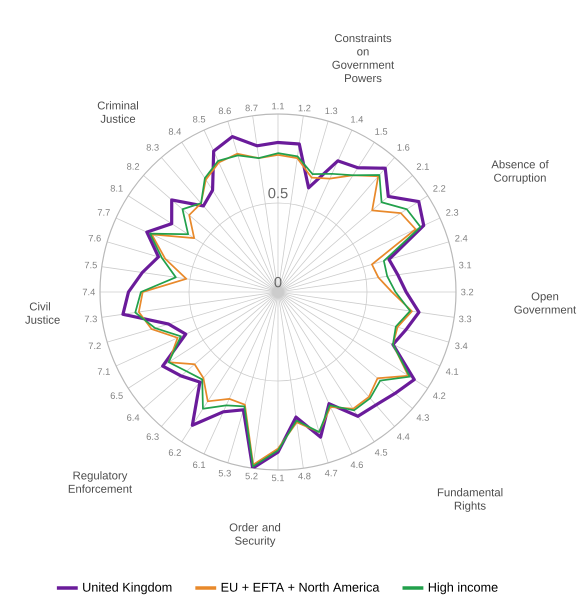 The image size is (588, 613). Describe the element at coordinates (545, 303) in the screenshot. I see `text: Open Government` at that location.